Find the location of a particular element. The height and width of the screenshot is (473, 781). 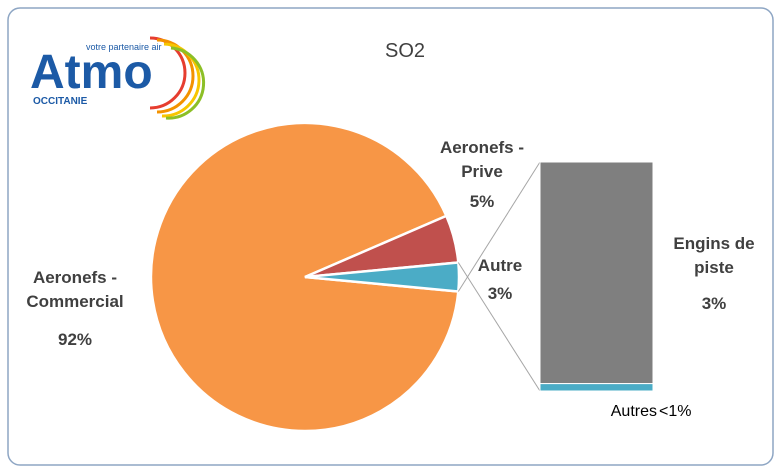

bar-label: Autres is located at coordinates (633, 411).